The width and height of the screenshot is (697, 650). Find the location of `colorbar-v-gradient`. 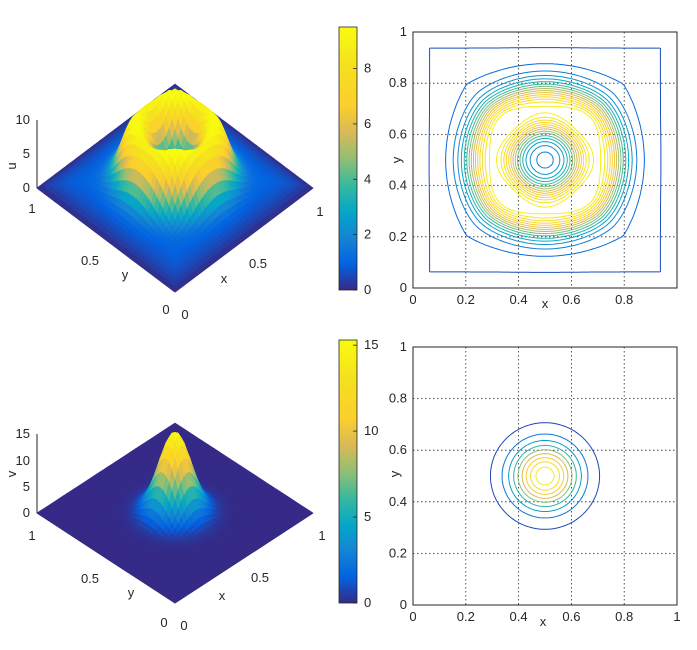

colorbar-v-gradient is located at coordinates (348, 471).